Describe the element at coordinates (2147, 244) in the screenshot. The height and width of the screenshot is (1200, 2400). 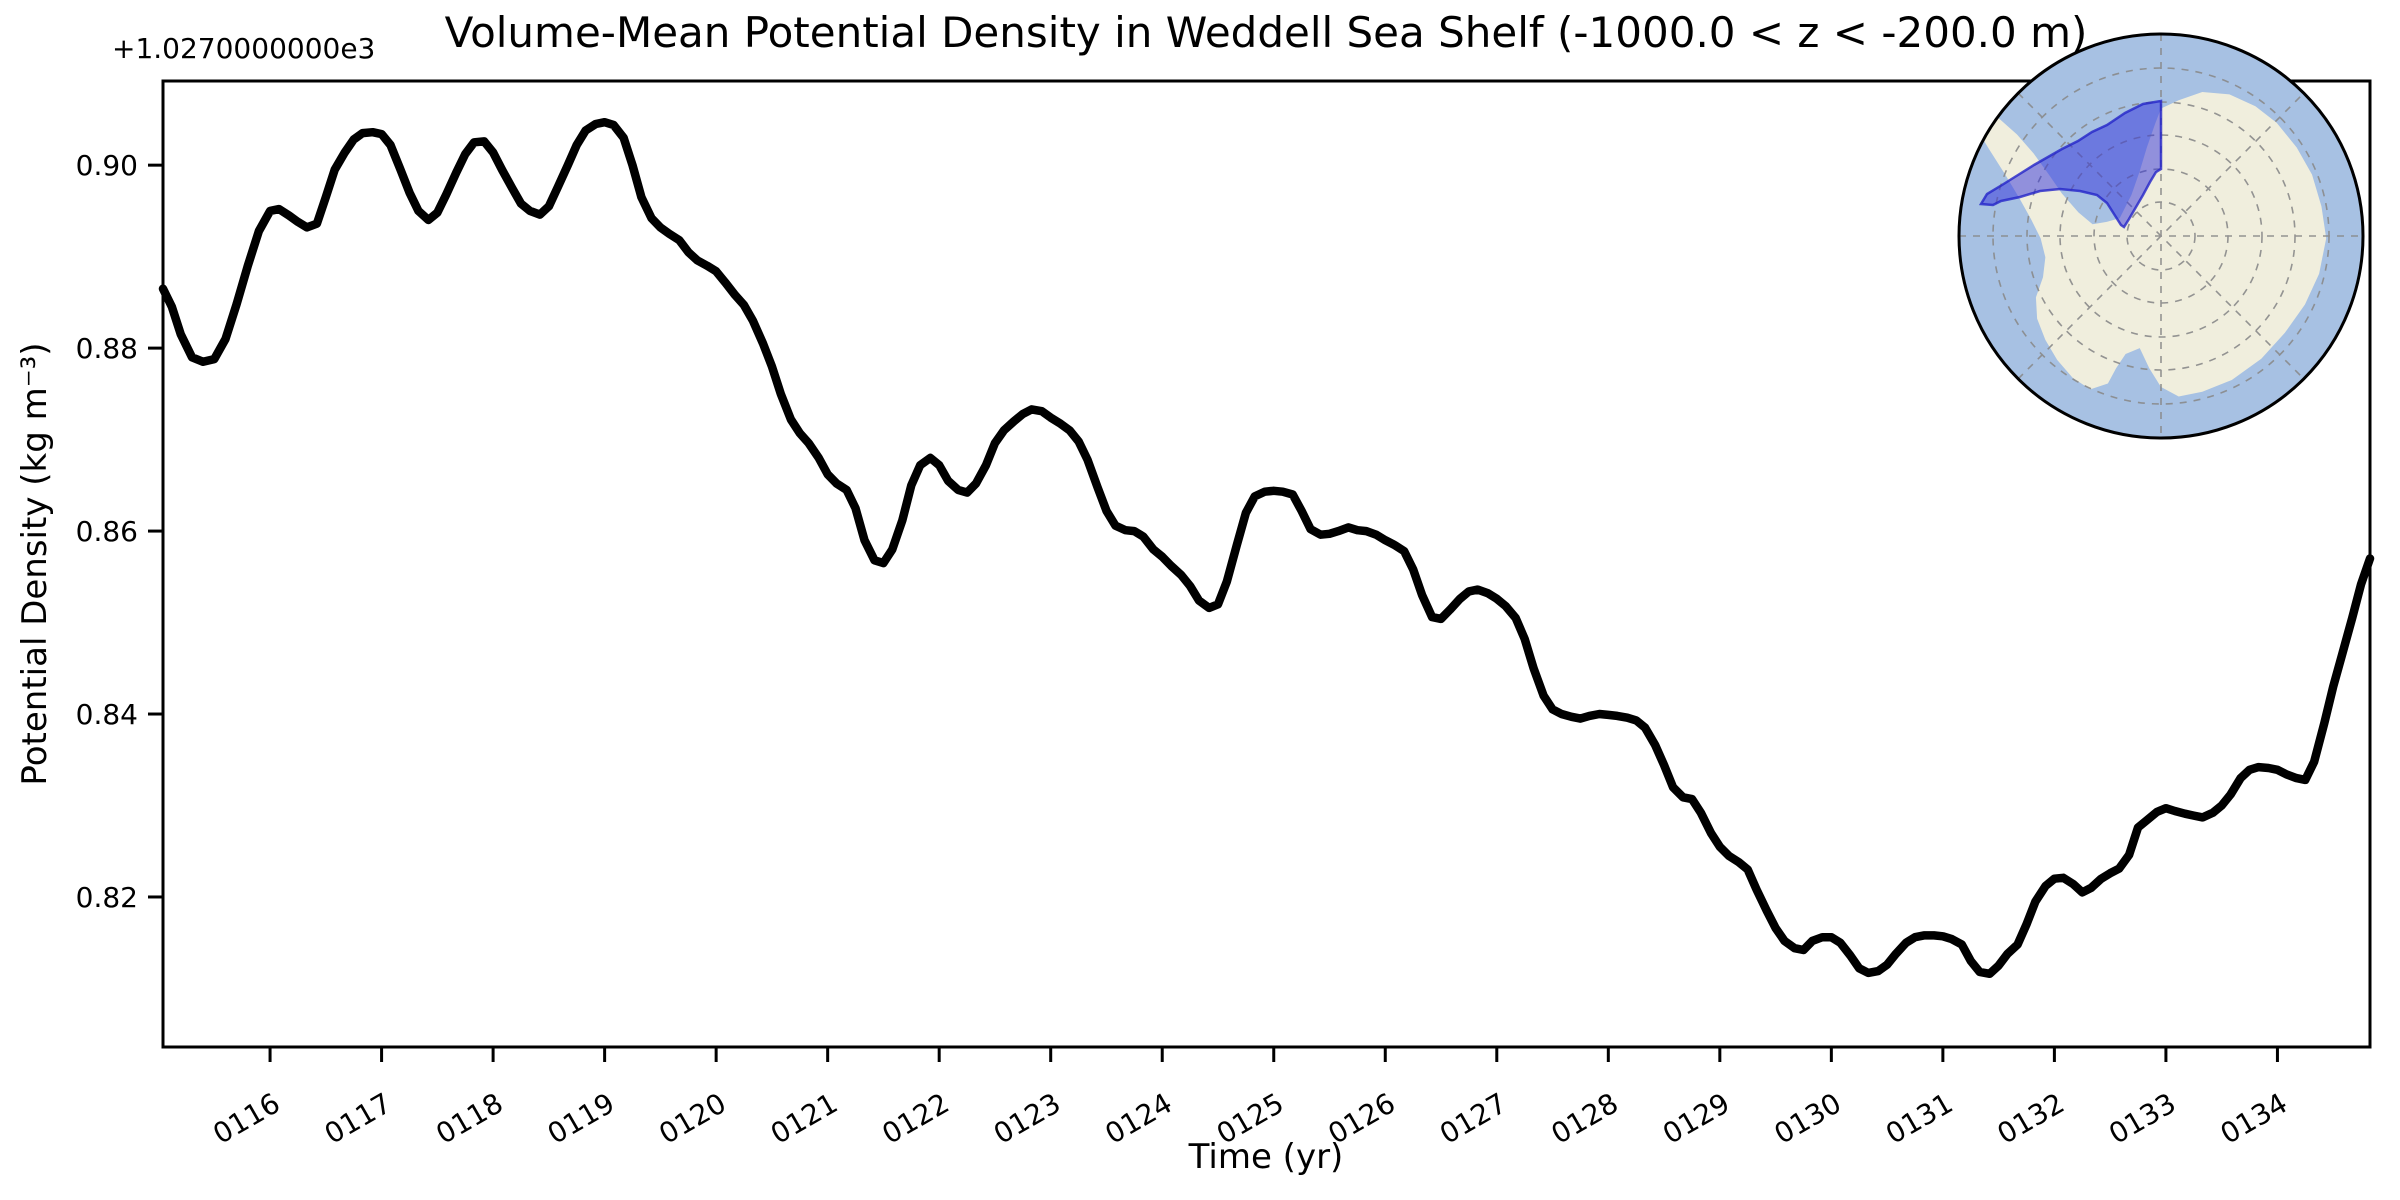
I see `antarctica-continent` at that location.